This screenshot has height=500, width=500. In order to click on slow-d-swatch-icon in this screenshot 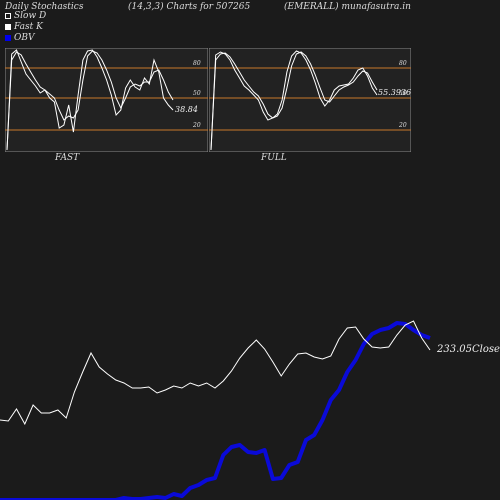, I will do `click(8, 16)`.